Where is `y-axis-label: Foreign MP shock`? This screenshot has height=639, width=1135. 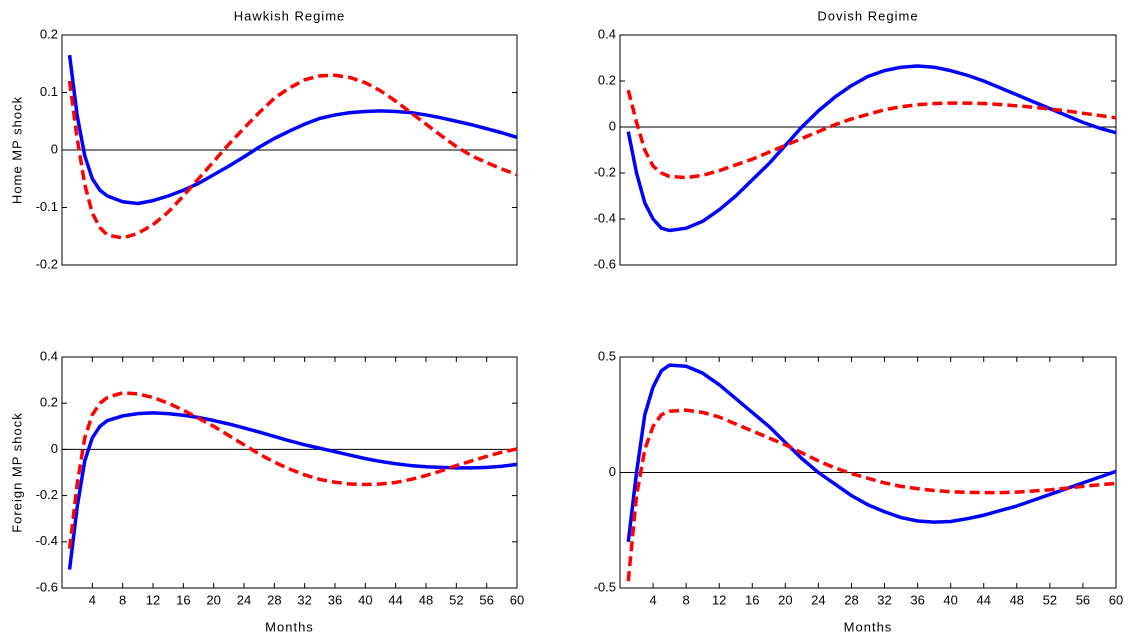
y-axis-label: Foreign MP shock is located at coordinates (16, 472).